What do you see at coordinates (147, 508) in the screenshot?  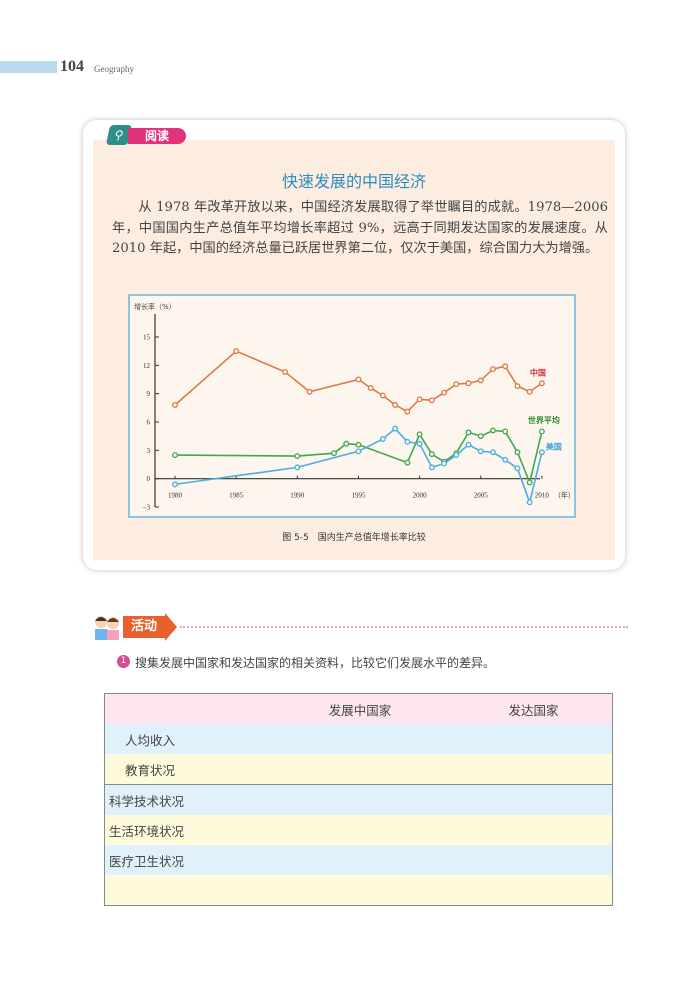 I see `y-tick-label: −3` at bounding box center [147, 508].